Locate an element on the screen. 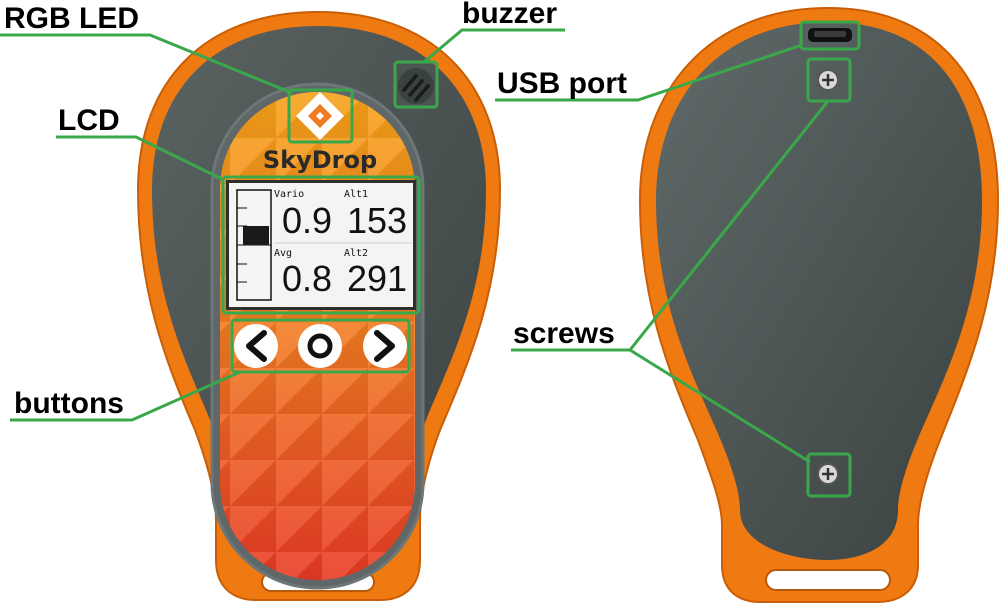 This screenshot has height=607, width=1008. buzzer-grille is located at coordinates (416, 86).